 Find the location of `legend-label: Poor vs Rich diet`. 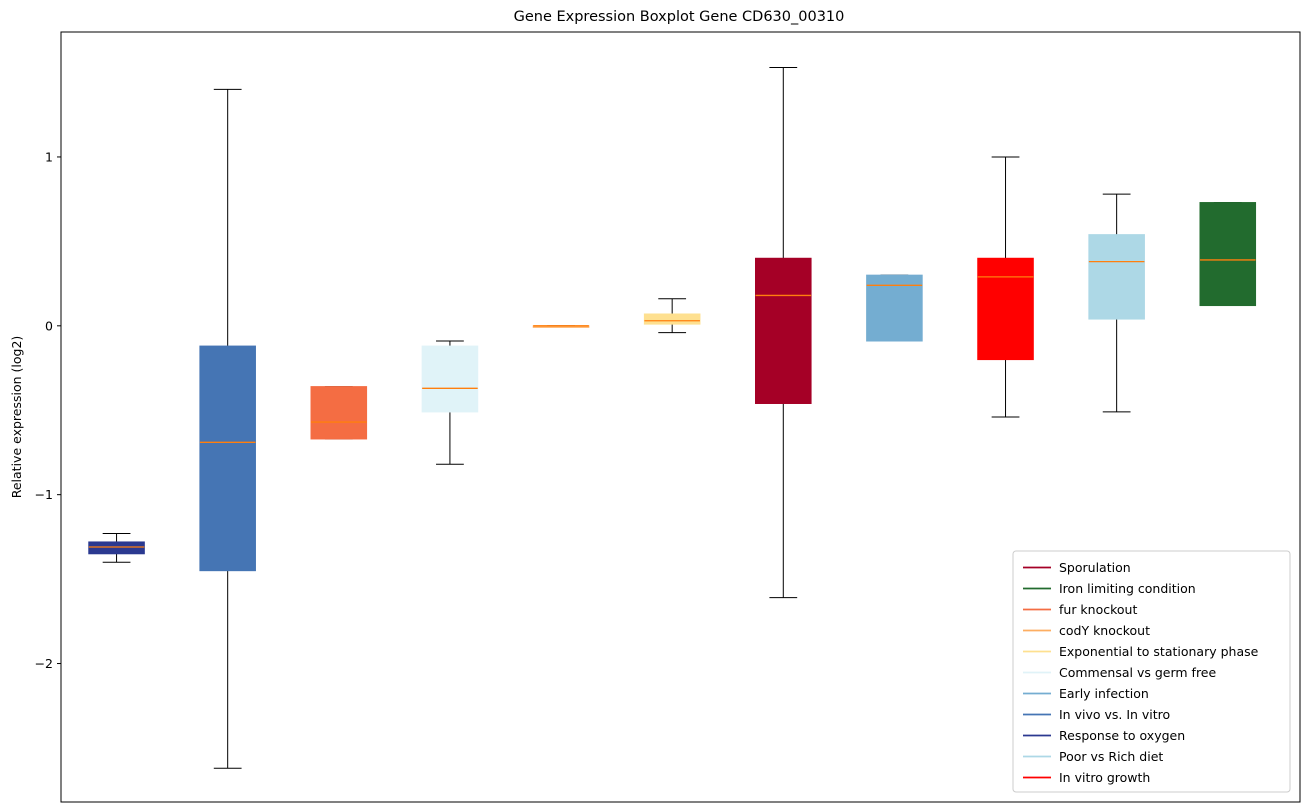

legend-label: Poor vs Rich diet is located at coordinates (1111, 756).